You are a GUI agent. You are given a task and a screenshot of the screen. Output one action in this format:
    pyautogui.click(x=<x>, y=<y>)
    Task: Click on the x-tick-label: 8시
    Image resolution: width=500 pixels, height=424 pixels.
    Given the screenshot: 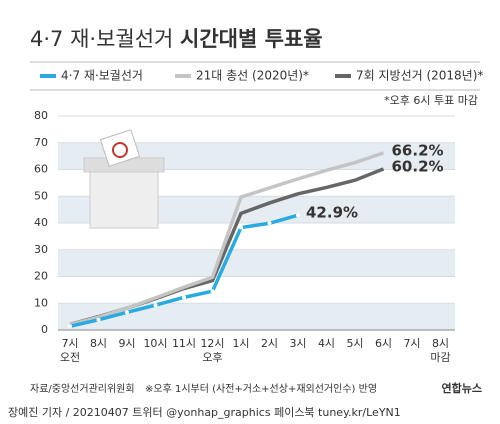 What is the action you would take?
    pyautogui.click(x=98, y=343)
    